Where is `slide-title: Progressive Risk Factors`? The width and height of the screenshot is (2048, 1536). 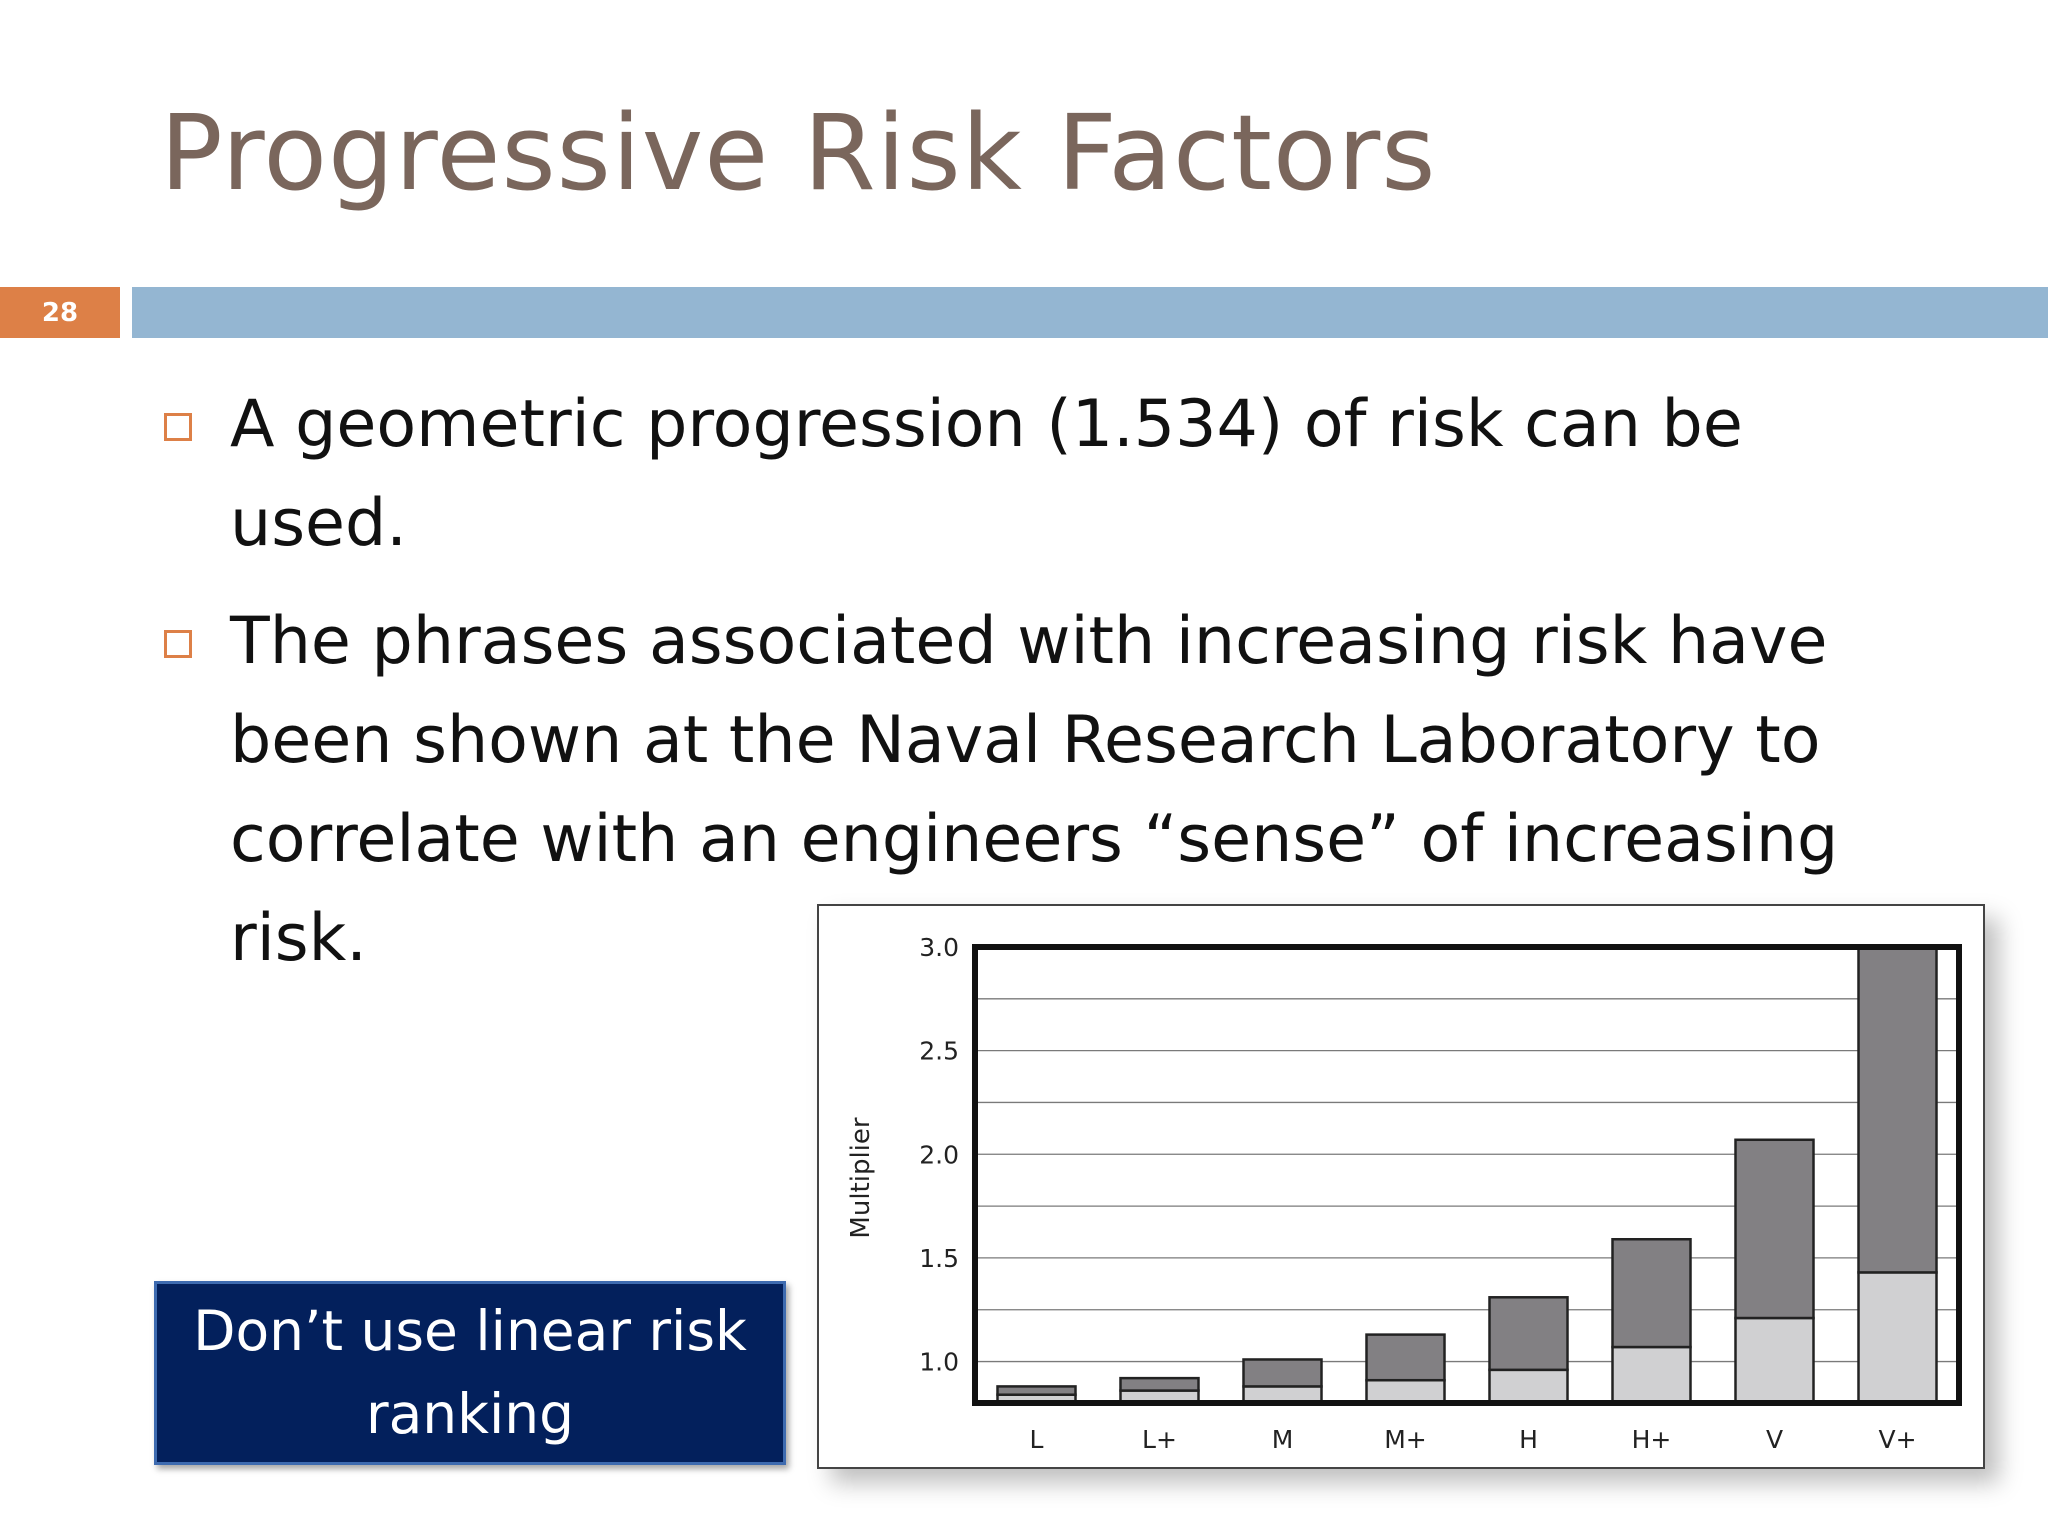 slide-title: Progressive Risk Factors is located at coordinates (798, 153).